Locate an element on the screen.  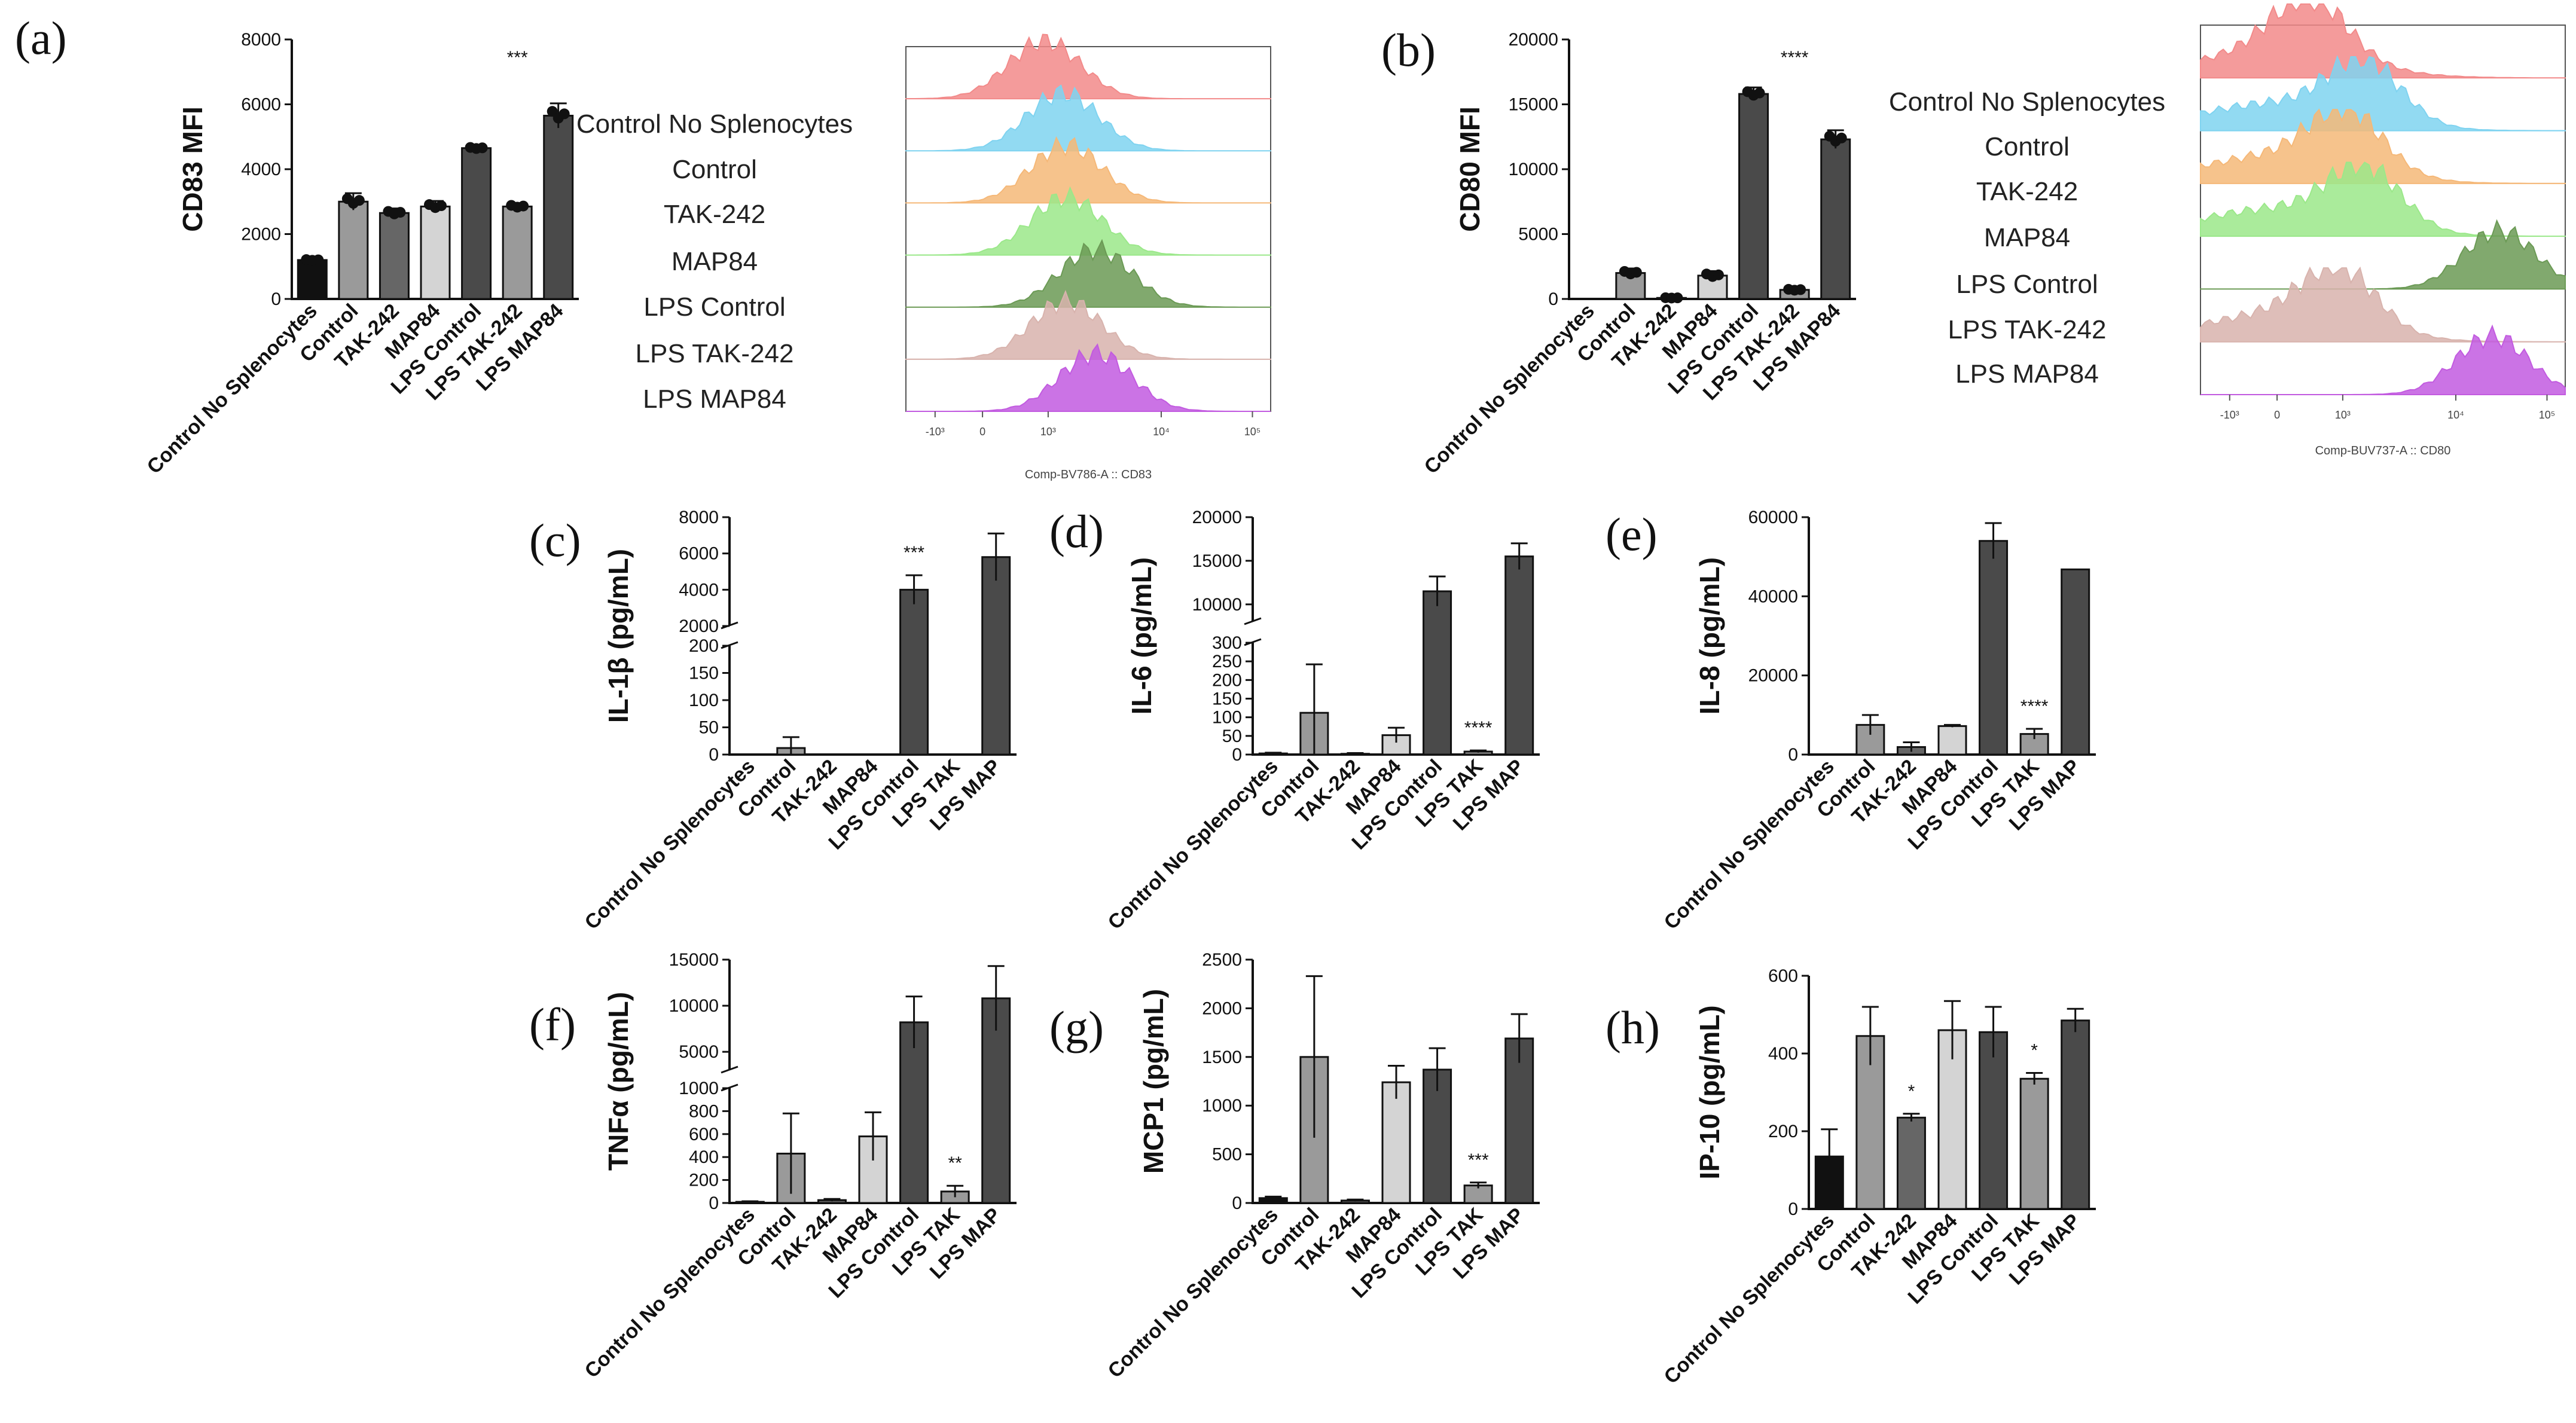
y-axis-title: IL-1β (pg/mL) is located at coordinates (618, 636).